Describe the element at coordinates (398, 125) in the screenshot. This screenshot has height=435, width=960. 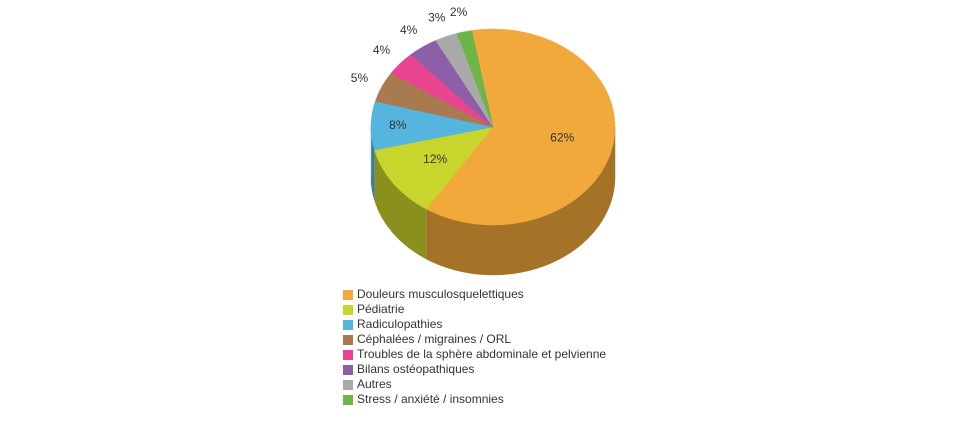
I see `value-label: 8%` at that location.